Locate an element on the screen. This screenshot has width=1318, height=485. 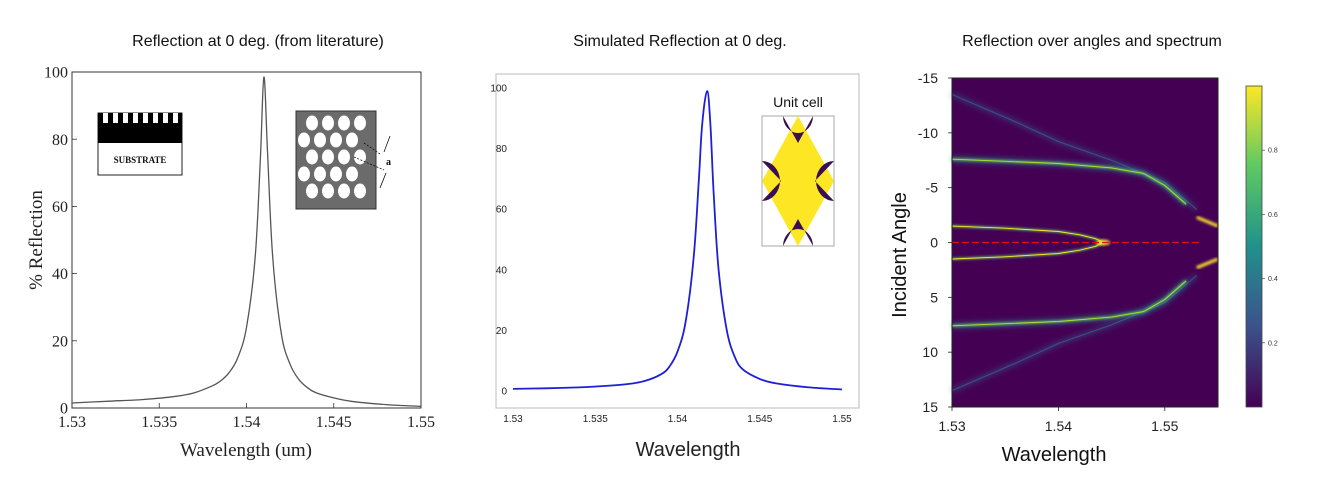
lattice-a-label: a is located at coordinates (388, 162).